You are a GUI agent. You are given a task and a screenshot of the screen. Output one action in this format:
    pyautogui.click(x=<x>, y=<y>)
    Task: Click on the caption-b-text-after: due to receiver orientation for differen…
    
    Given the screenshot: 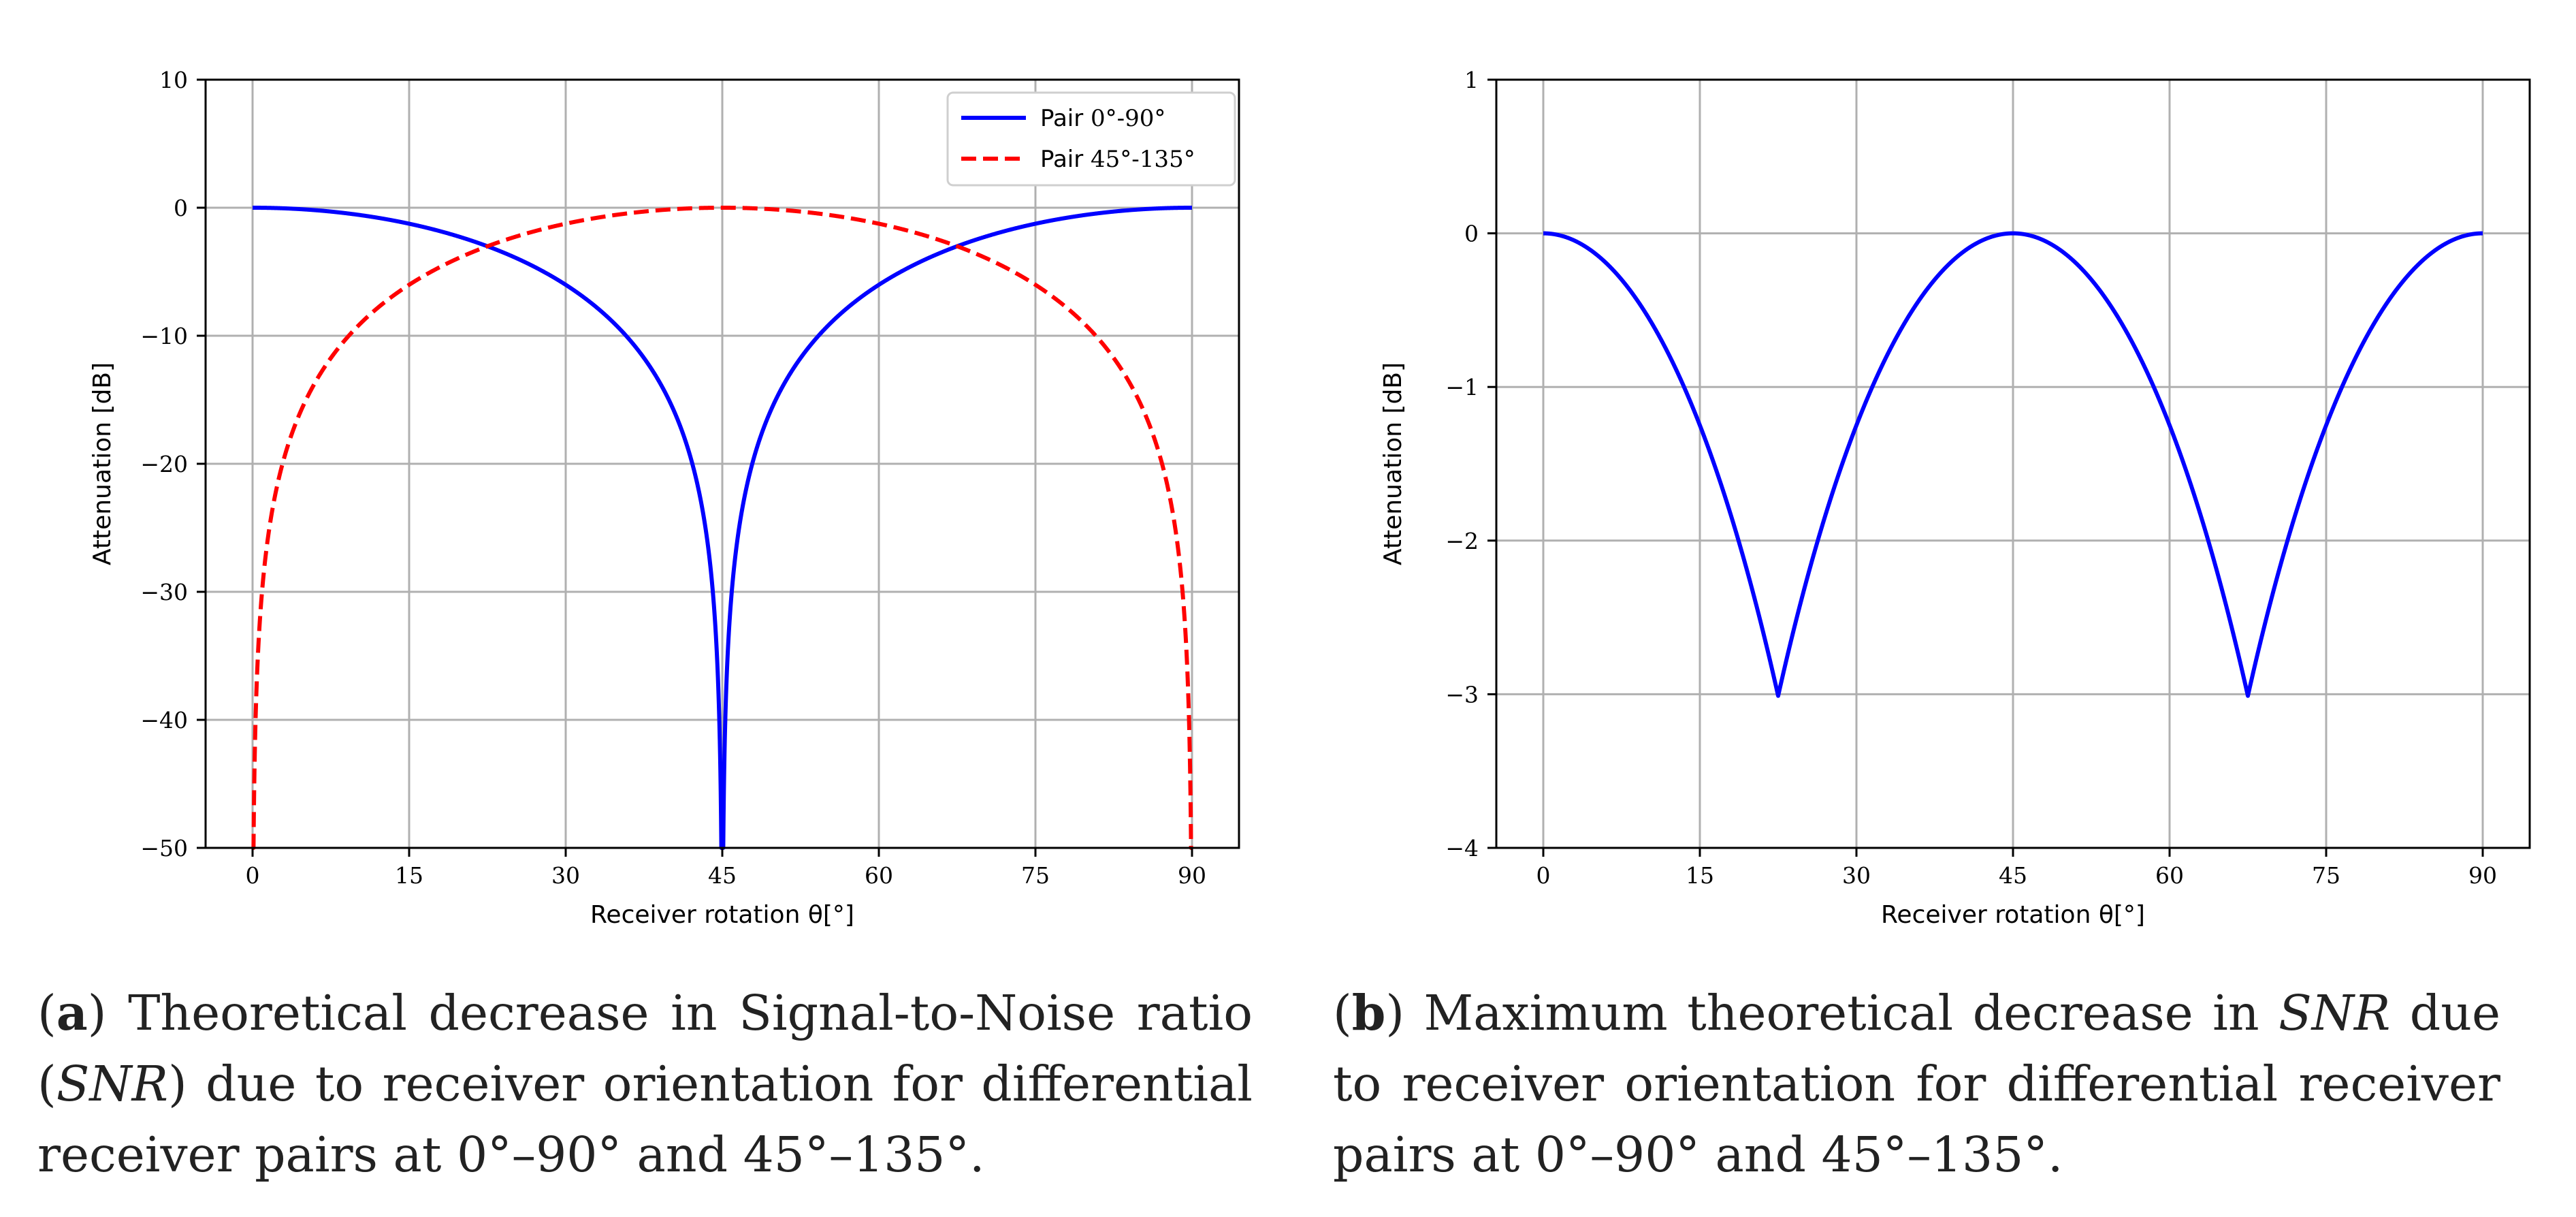 What is the action you would take?
    pyautogui.click(x=1916, y=1084)
    